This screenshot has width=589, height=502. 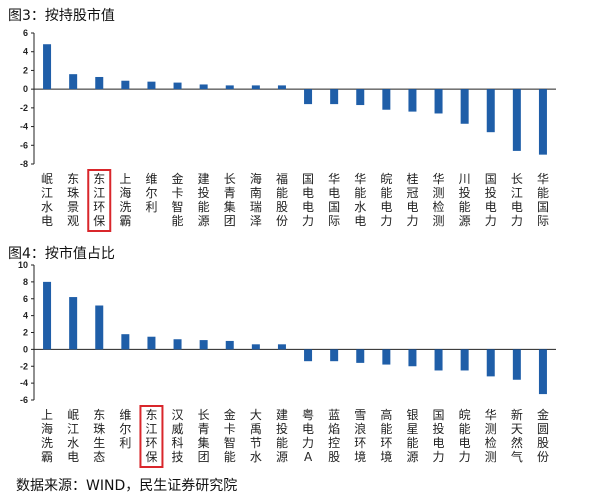 What do you see at coordinates (24, 164) in the screenshot?
I see `chart1-y-tick-label: -8` at bounding box center [24, 164].